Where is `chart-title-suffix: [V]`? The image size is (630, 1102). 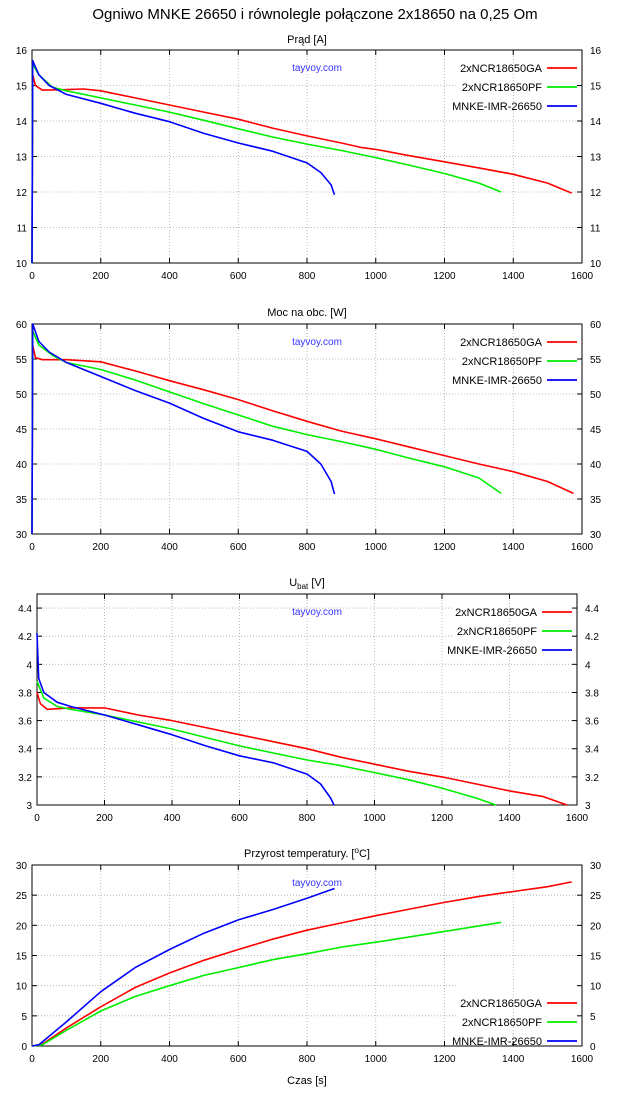
chart-title-suffix: [V] is located at coordinates (316, 583).